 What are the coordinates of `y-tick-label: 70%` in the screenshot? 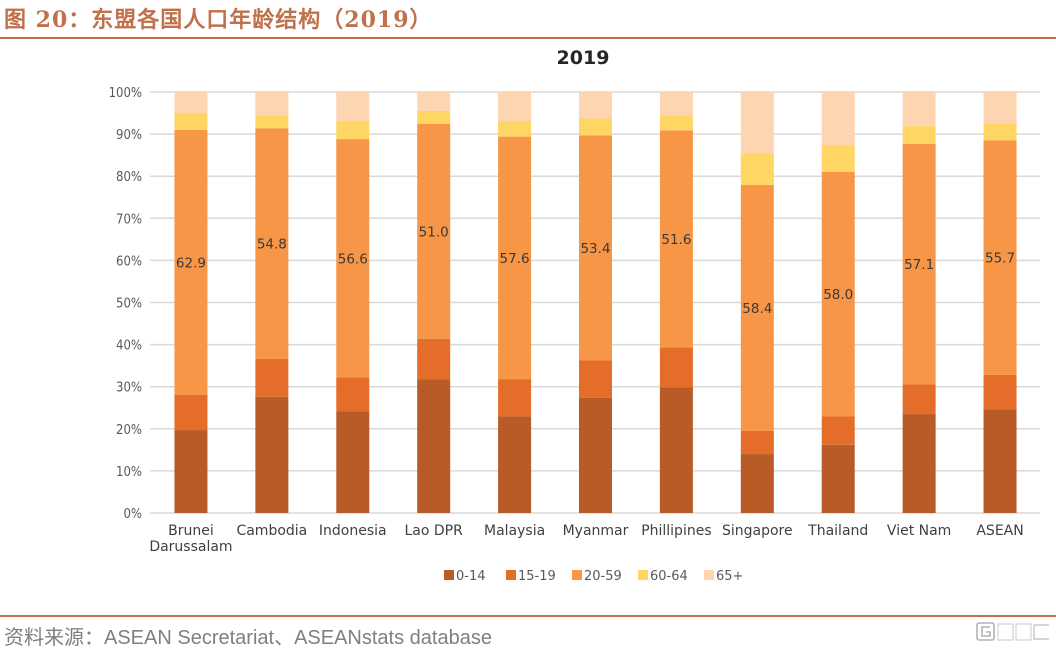 It's located at (129, 219).